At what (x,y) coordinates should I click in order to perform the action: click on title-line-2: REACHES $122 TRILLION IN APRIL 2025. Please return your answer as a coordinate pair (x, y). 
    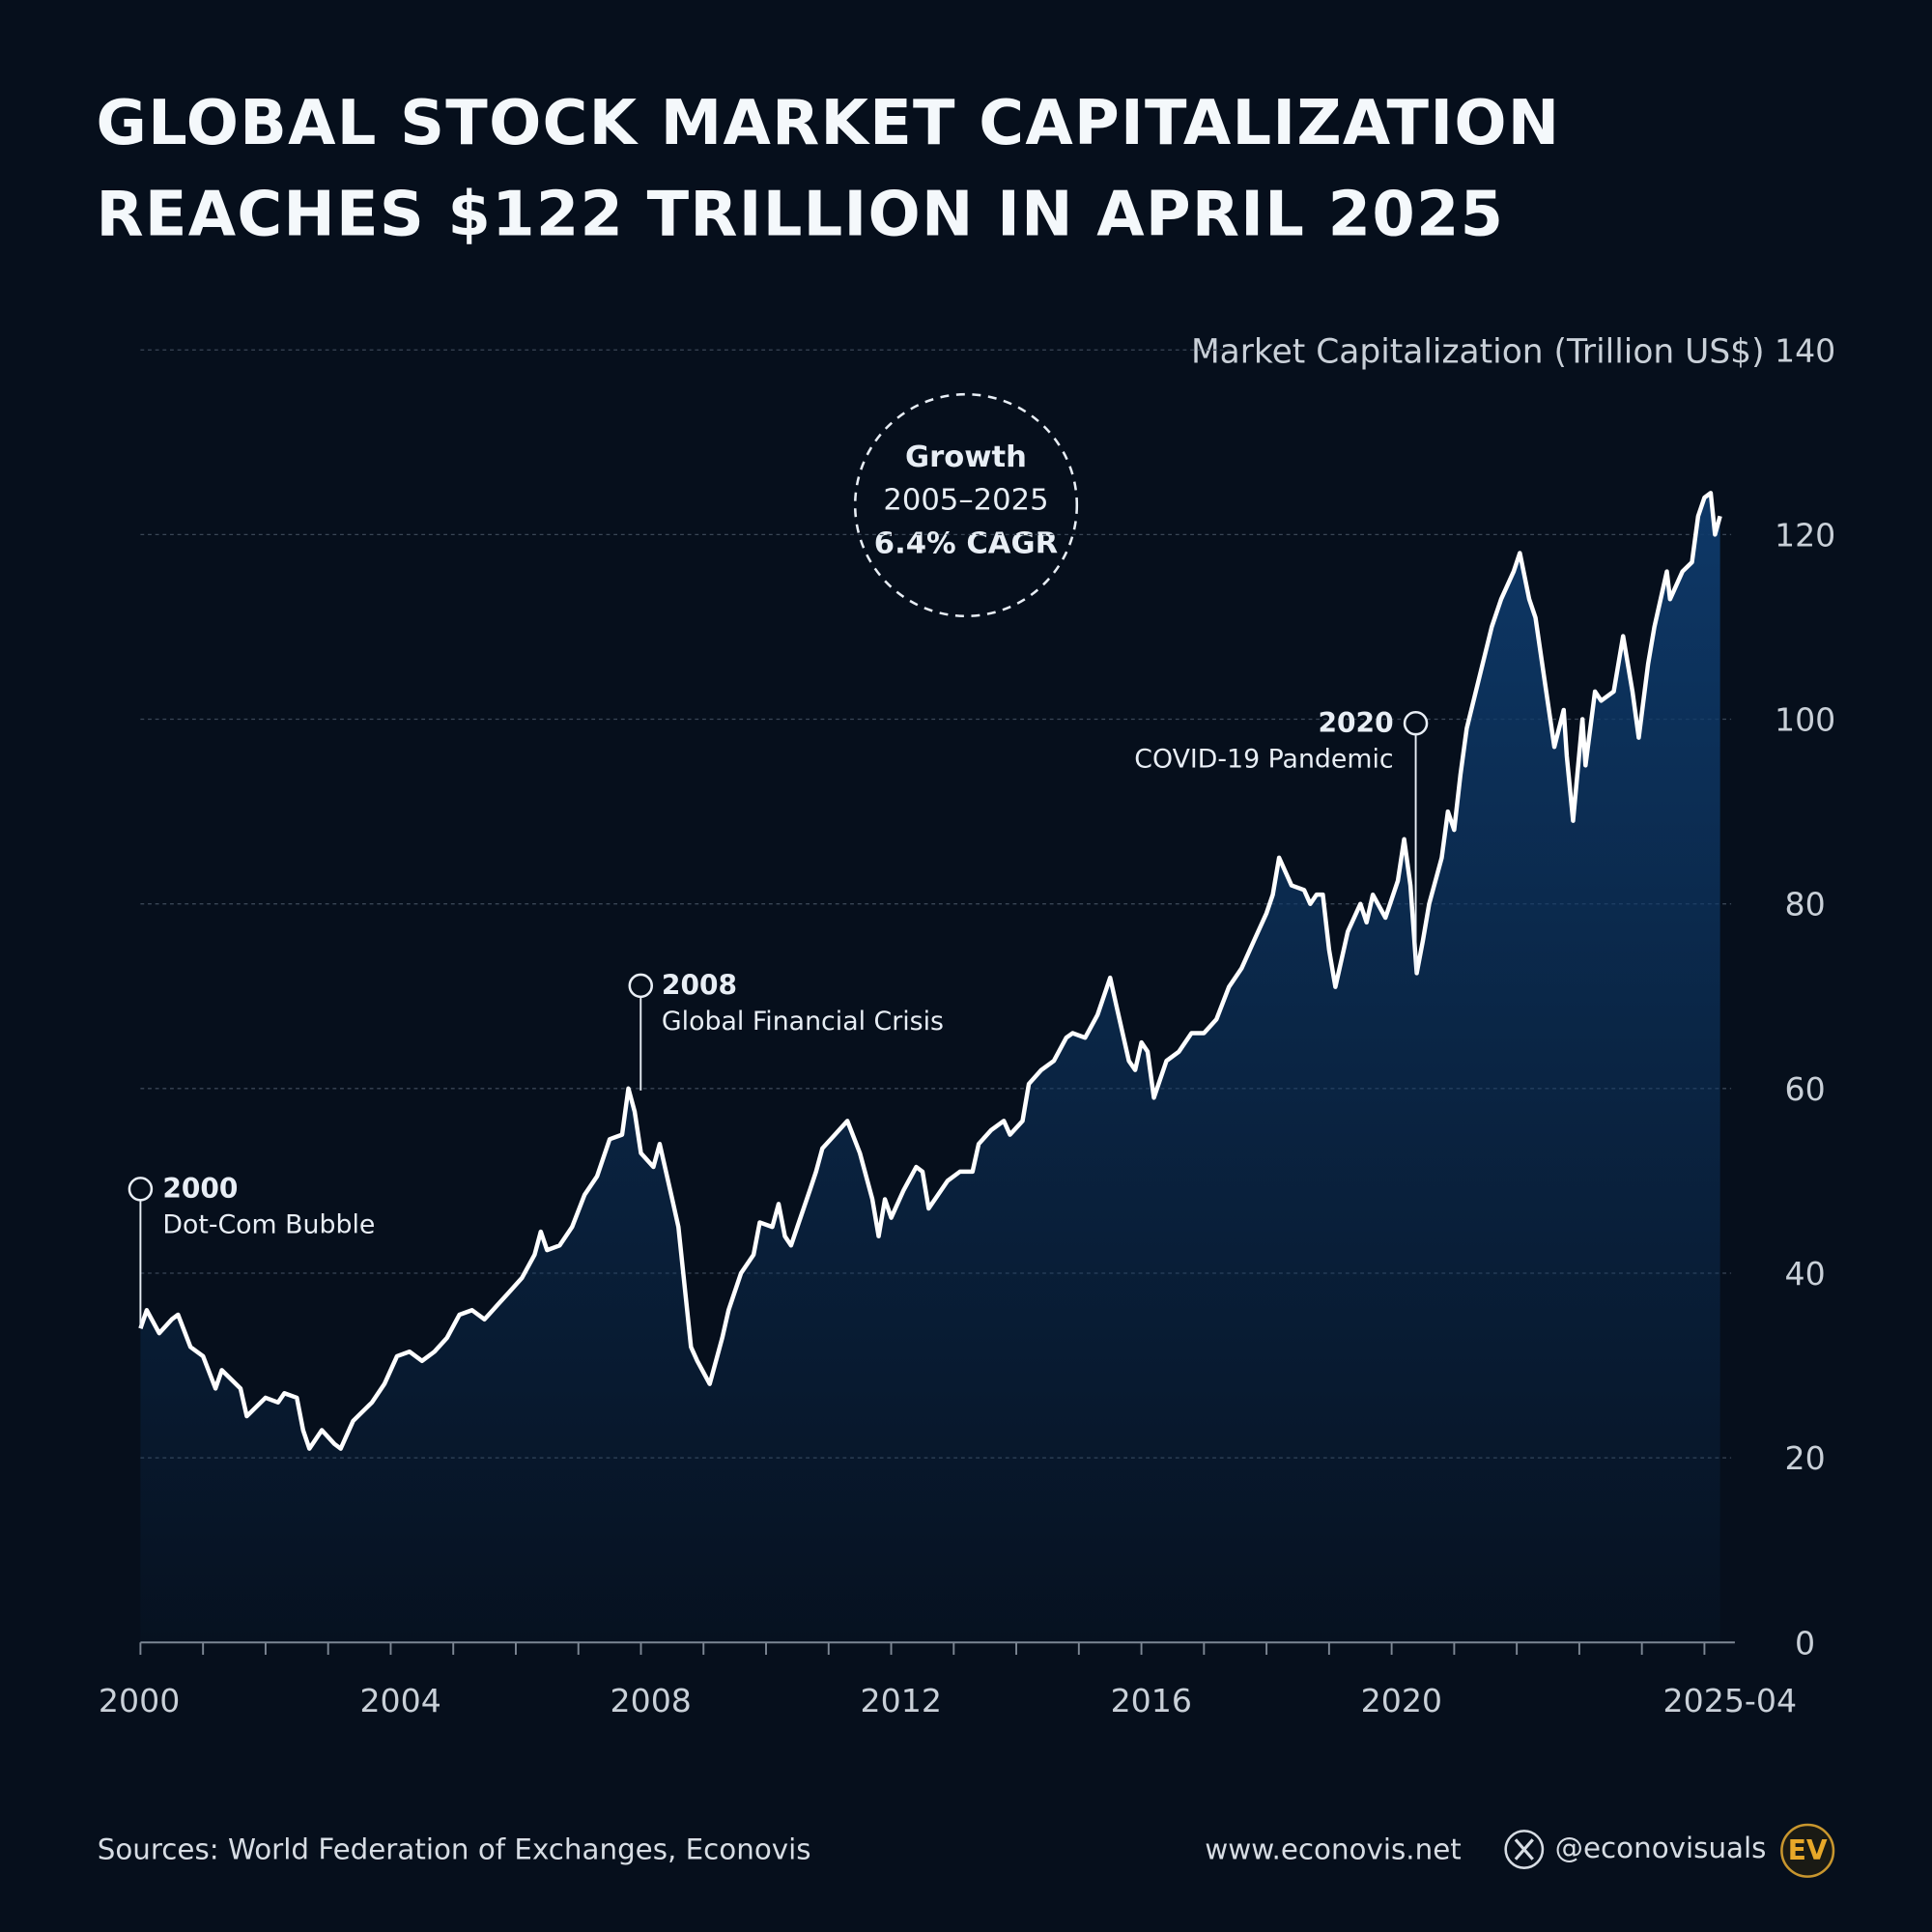
    Looking at the image, I should click on (800, 214).